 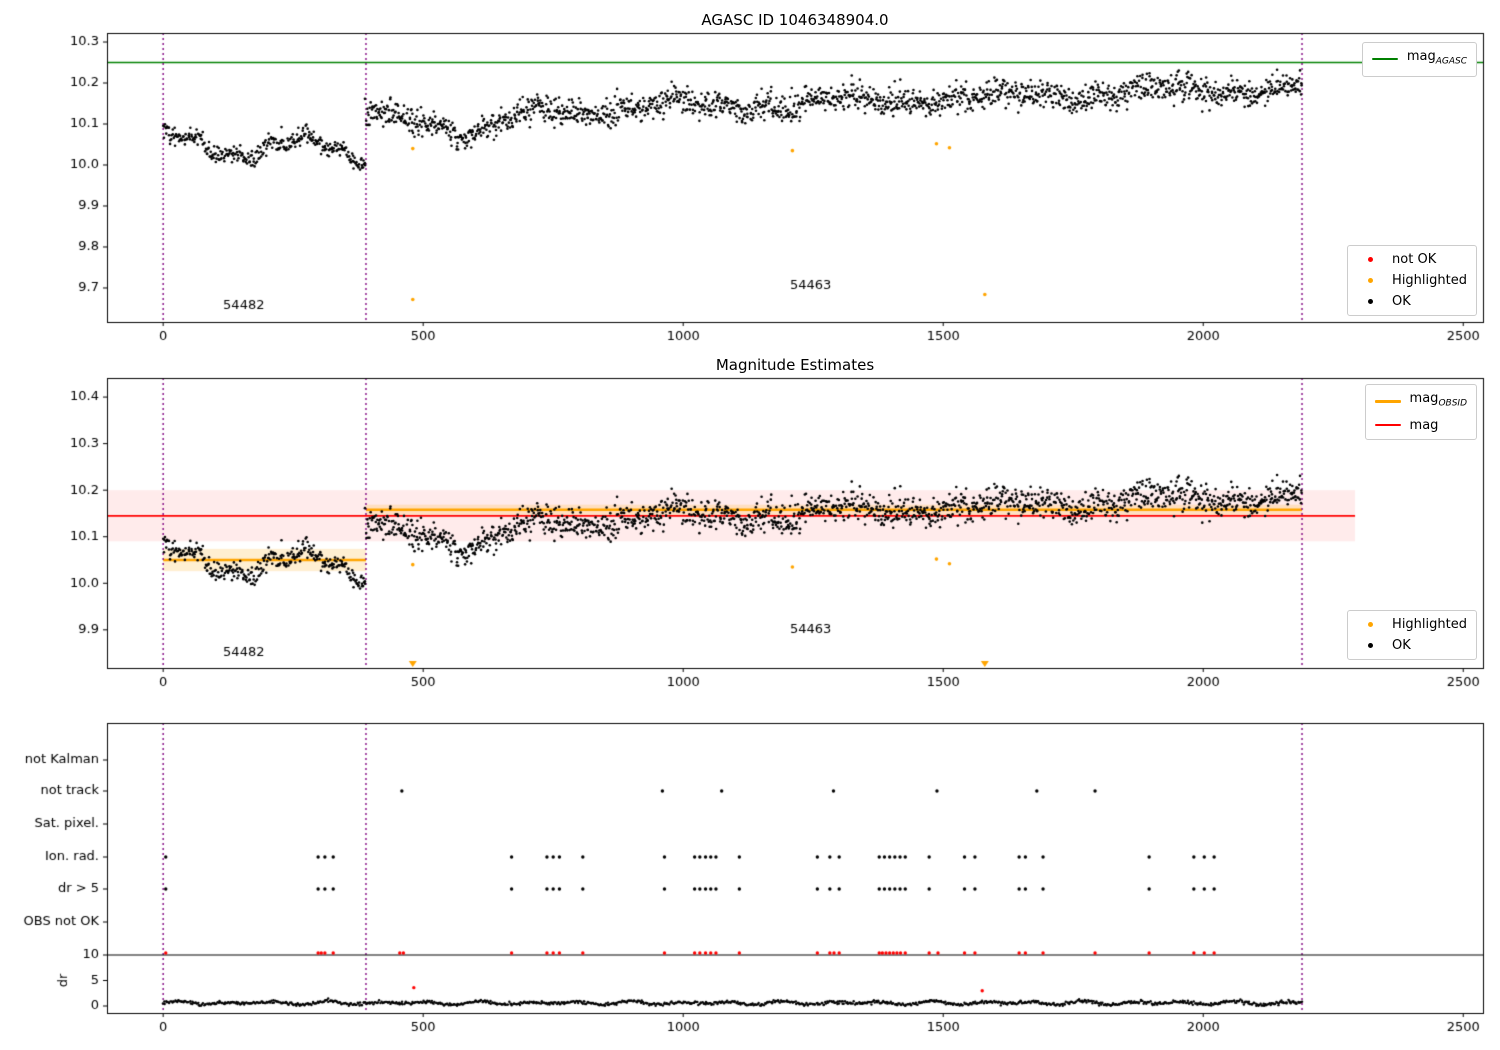 I want to click on legend-top-line: magAGASC, so click(x=1419, y=59).